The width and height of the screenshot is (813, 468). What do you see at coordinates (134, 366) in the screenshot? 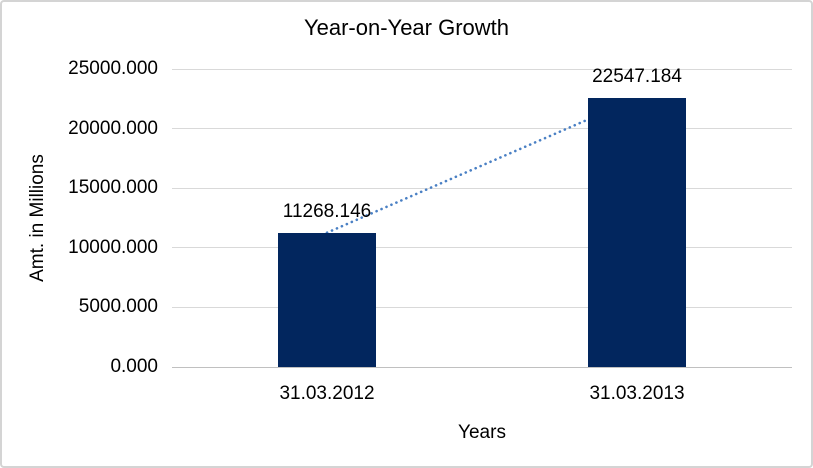
I see `y-axis-tick-label: 0.000` at bounding box center [134, 366].